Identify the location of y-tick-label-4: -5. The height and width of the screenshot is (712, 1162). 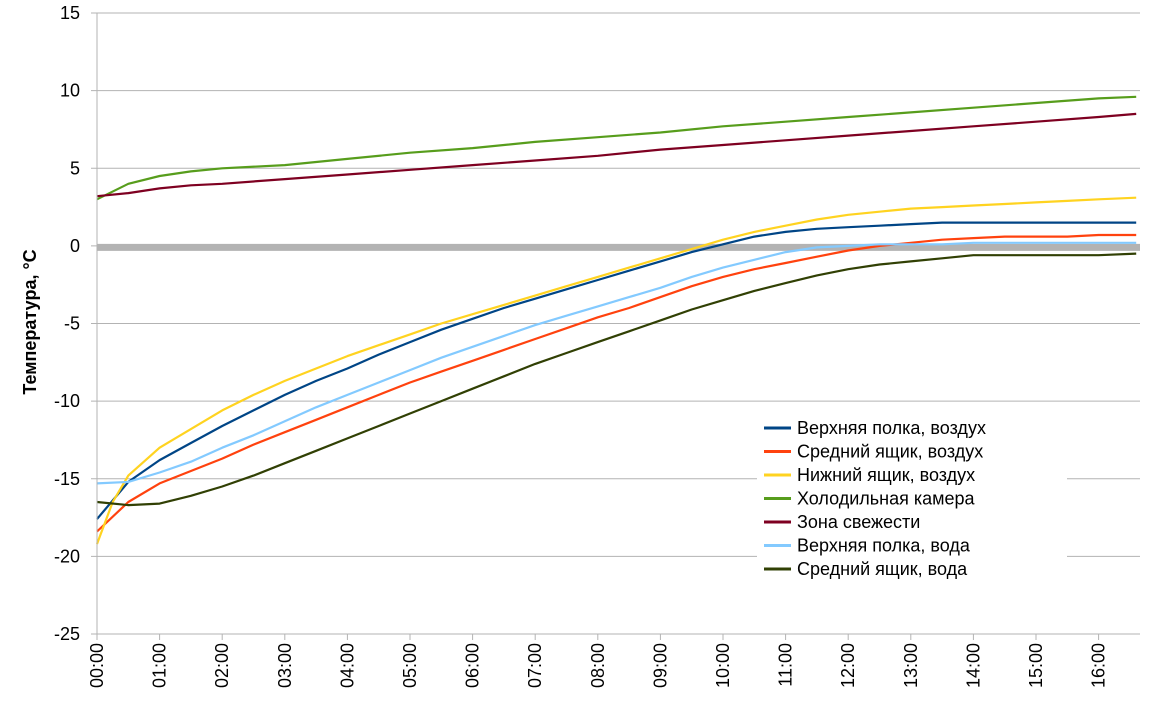
(72, 324).